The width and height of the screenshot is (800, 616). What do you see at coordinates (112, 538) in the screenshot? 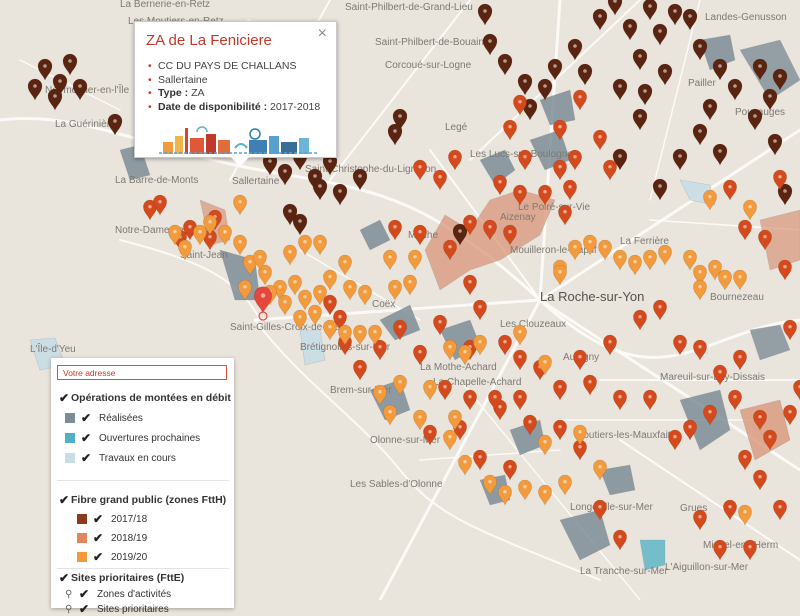
I see `legend-item-2018-19: ✔ 2018/19` at bounding box center [112, 538].